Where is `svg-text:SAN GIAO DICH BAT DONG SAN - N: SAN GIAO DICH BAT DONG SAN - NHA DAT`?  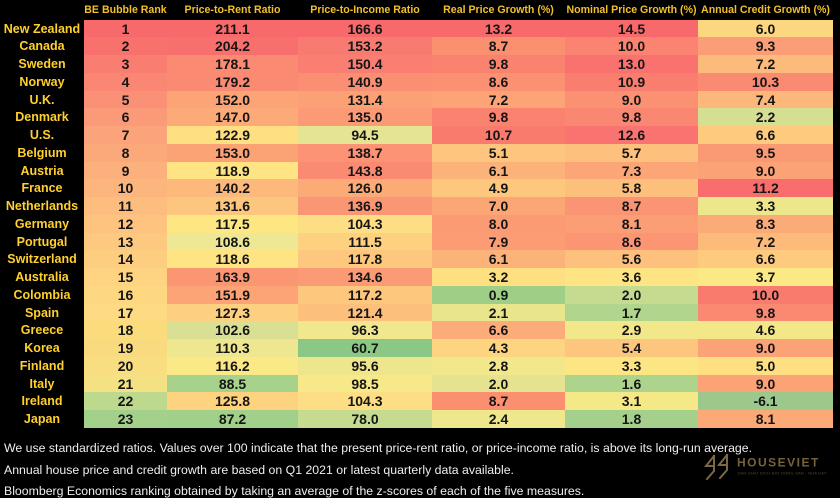
svg-text:SAN GIAO DICH BAT DONG SAN - N: SAN GIAO DICH BAT DONG SAN - NHA DAT is located at coordinates (782, 473).